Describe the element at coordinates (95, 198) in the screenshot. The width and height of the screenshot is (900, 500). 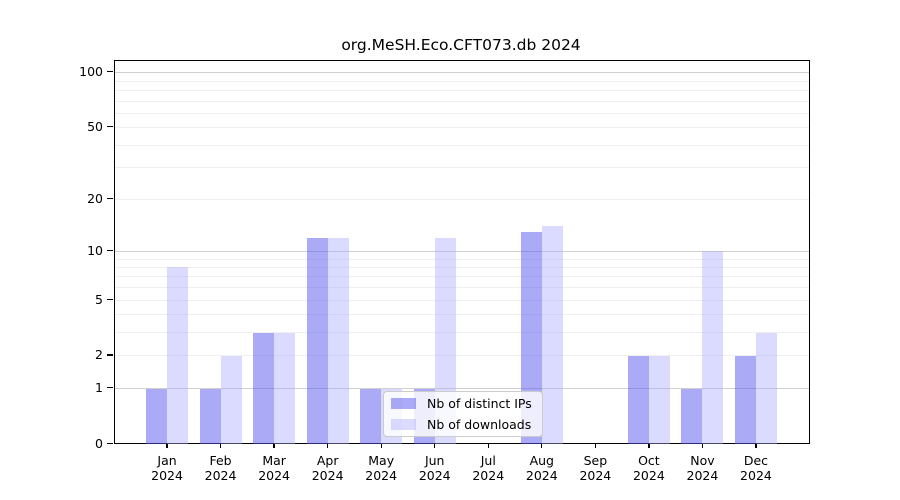
I see `y-tick-label: 20` at that location.